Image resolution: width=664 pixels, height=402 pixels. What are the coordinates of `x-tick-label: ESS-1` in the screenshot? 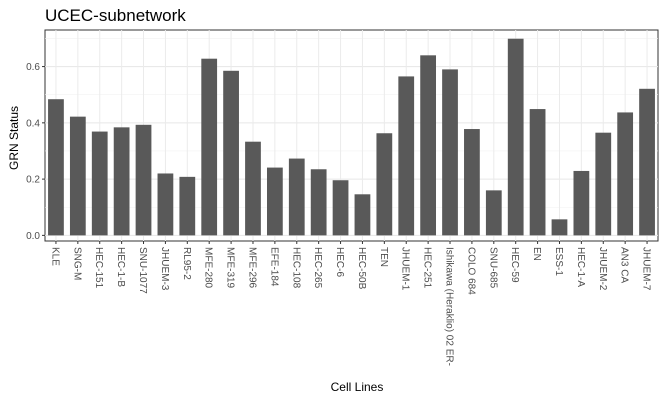 It's located at (558, 261).